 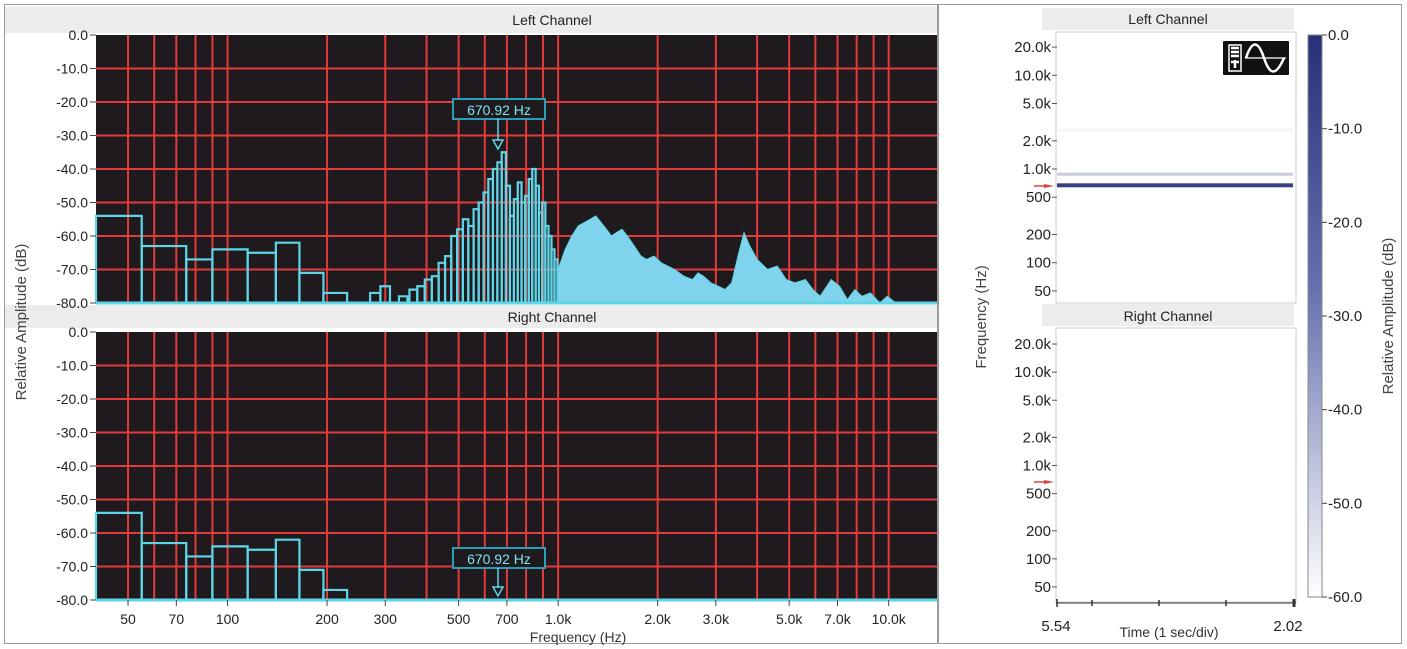 I want to click on right-spectrum-title: Right Channel, so click(x=552, y=317).